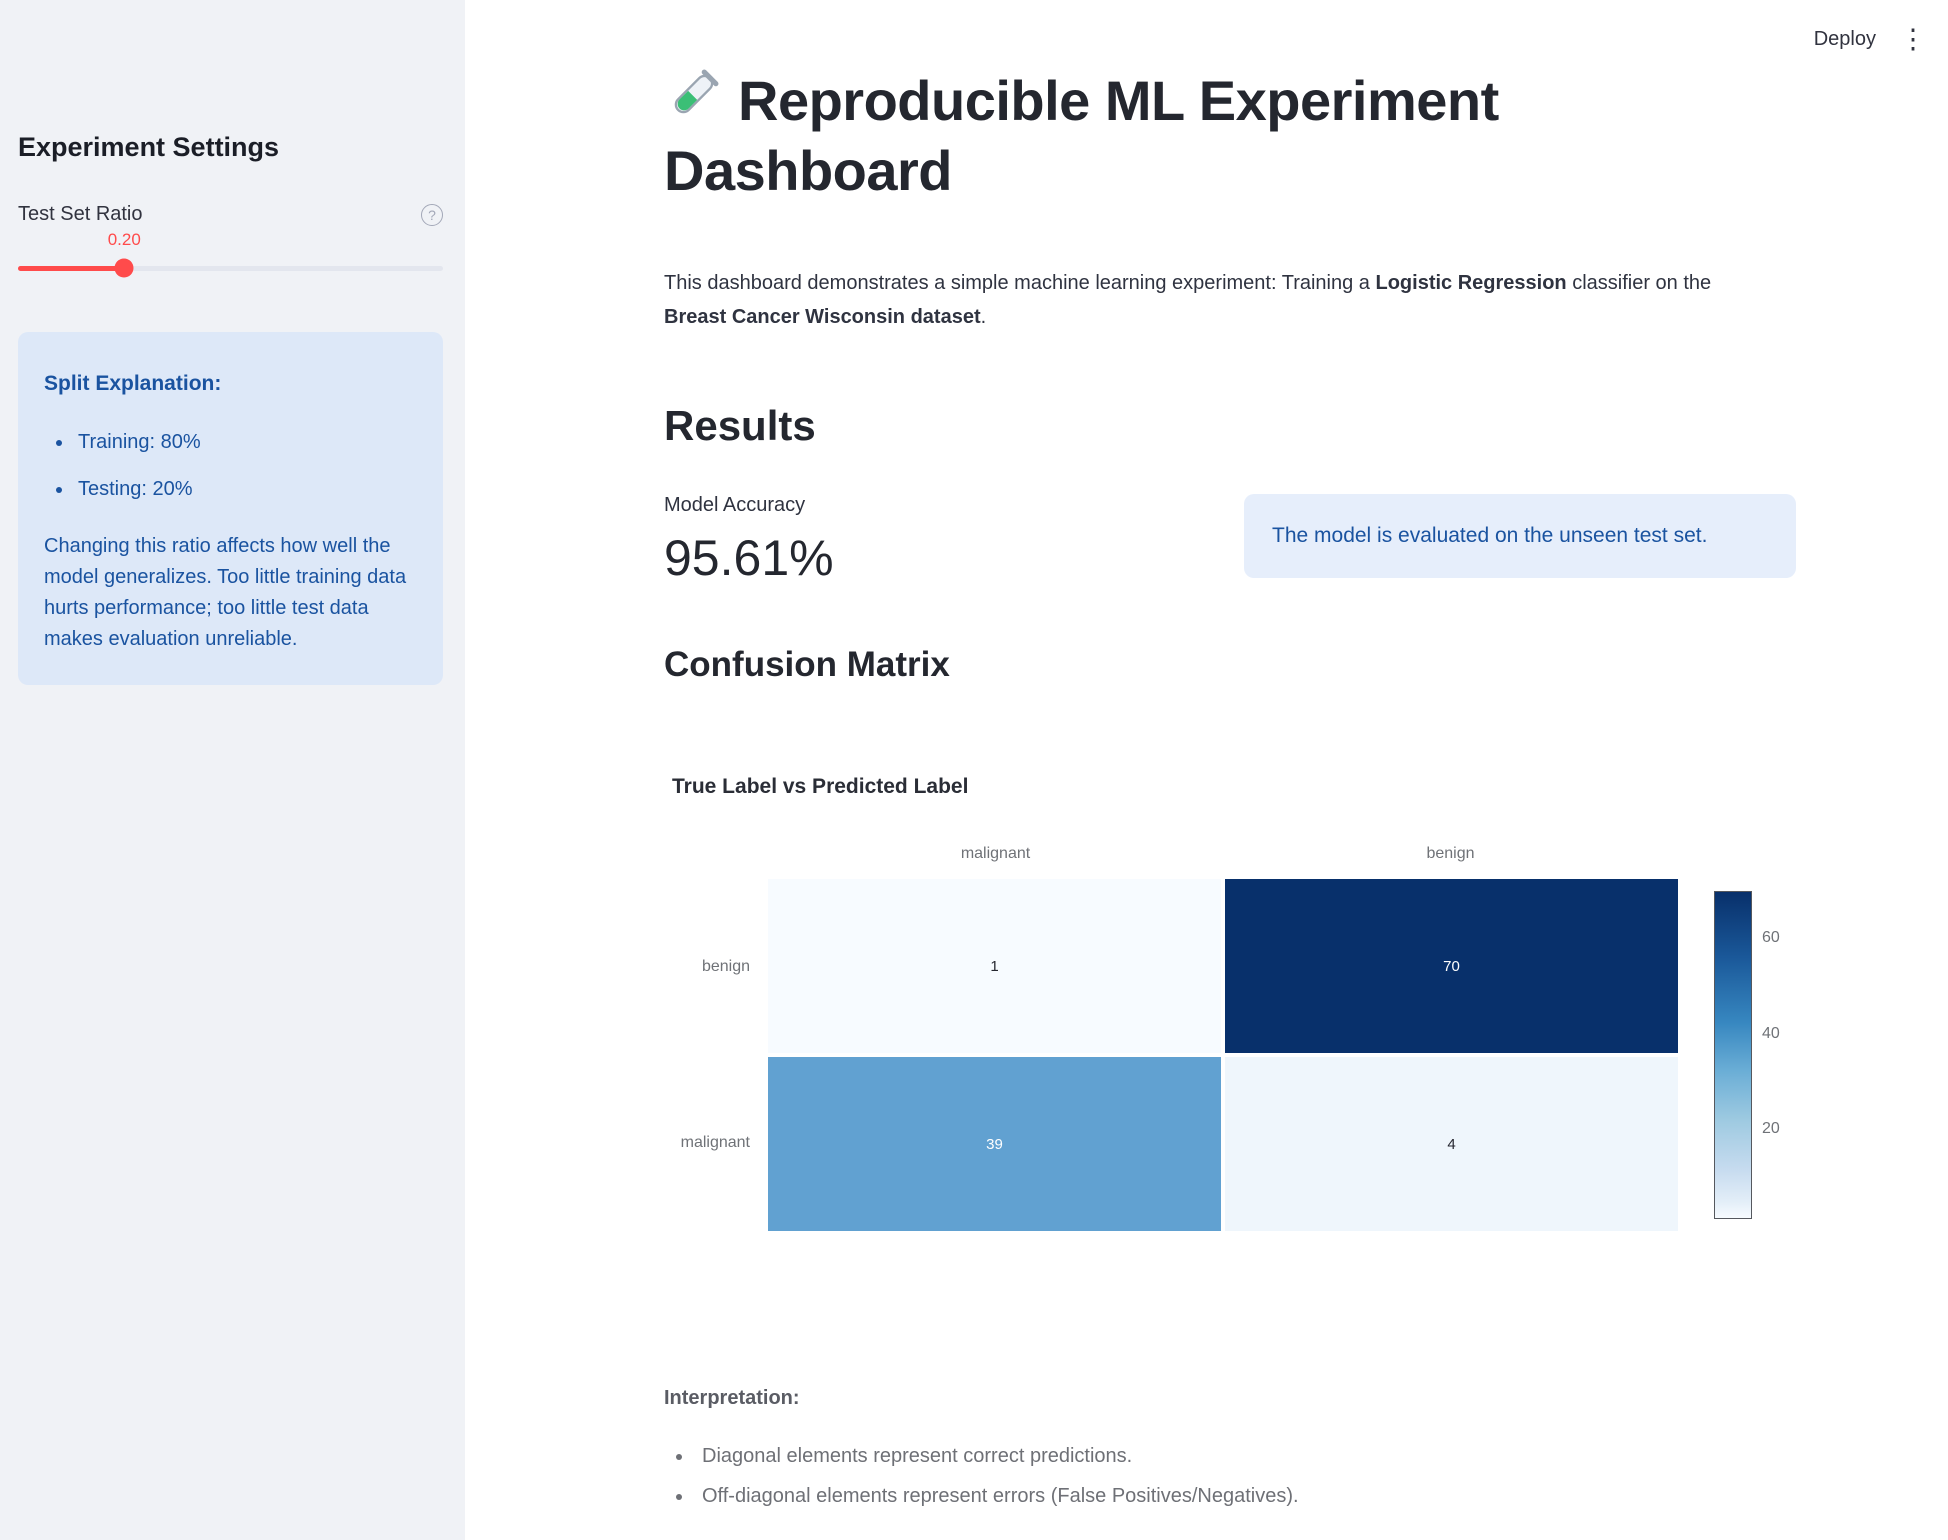 This screenshot has height=1540, width=1948. I want to click on slider-value: 0.20, so click(124, 239).